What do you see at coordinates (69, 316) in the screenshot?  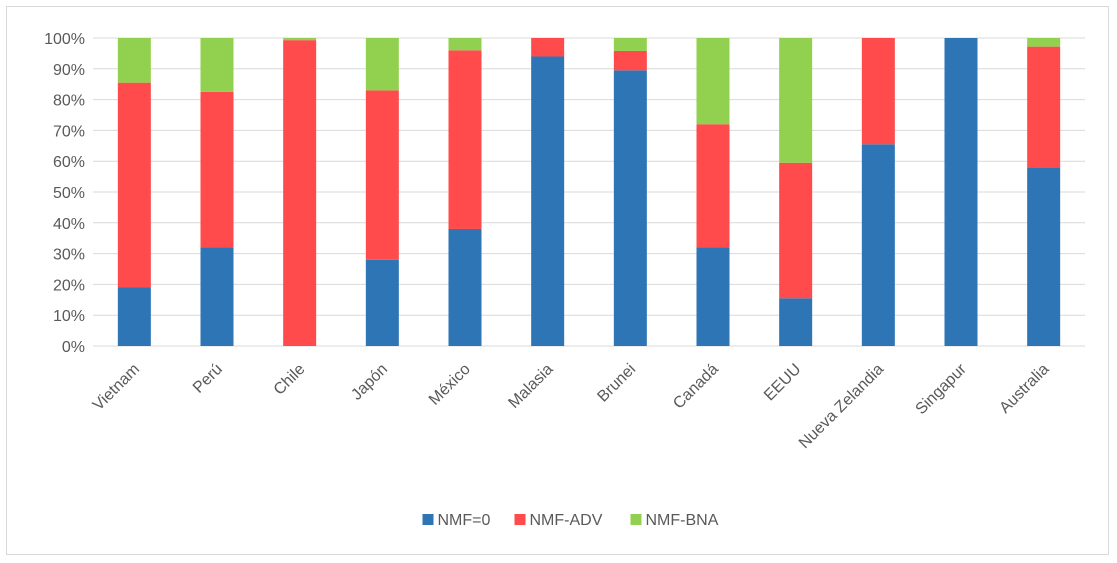 I see `y-tick-label: 10%` at bounding box center [69, 316].